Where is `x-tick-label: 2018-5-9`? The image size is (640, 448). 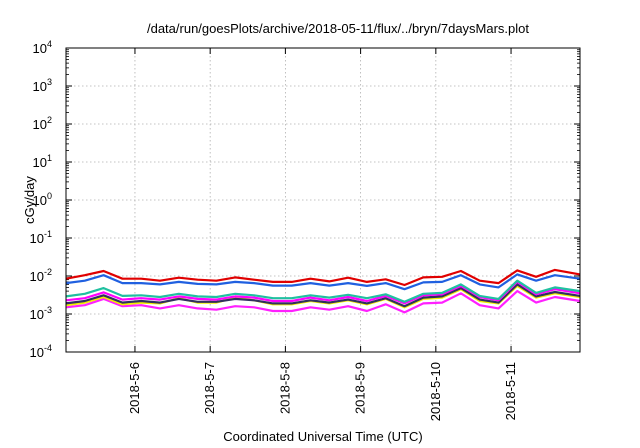
x-tick-label: 2018-5-9 is located at coordinates (360, 388).